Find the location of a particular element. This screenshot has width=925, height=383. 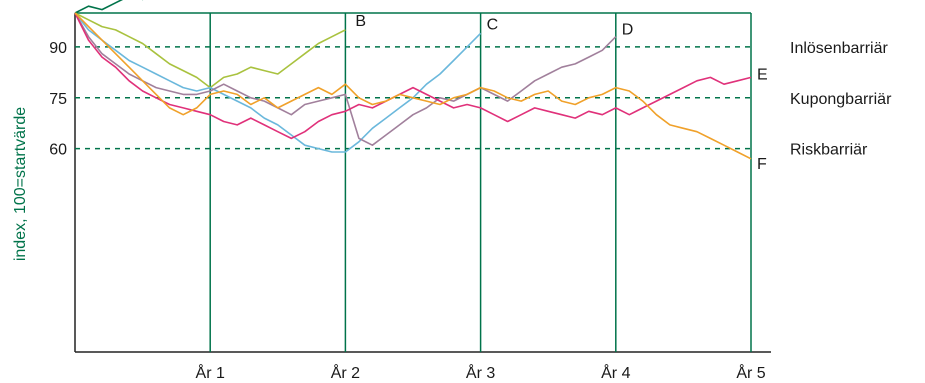

x-tick-label: År 3 is located at coordinates (480, 372).